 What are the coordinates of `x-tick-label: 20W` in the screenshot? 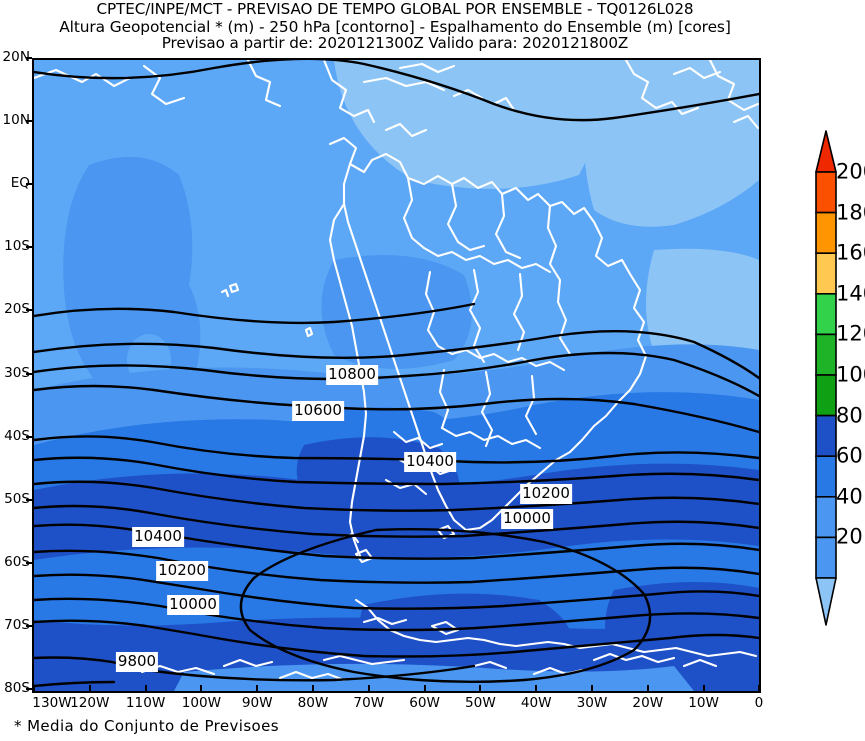 It's located at (648, 703).